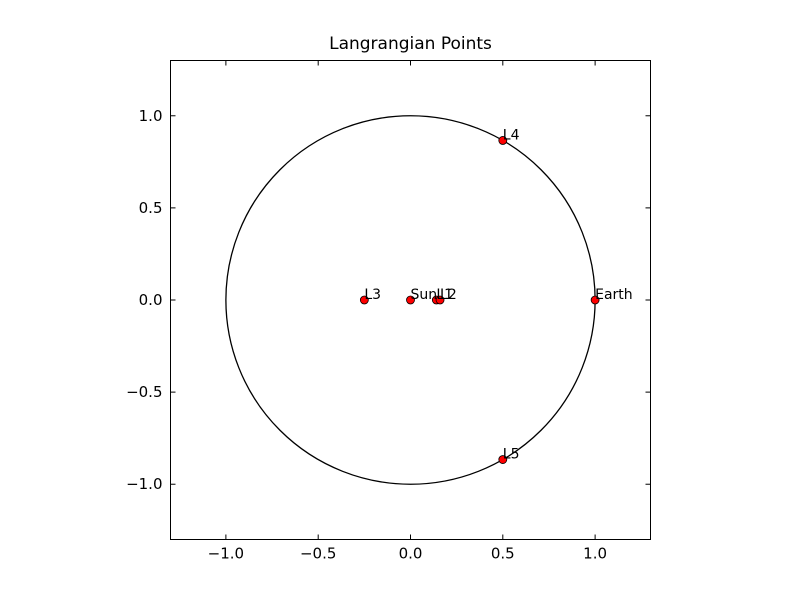  I want to click on x-tick-label: 0.5, so click(503, 554).